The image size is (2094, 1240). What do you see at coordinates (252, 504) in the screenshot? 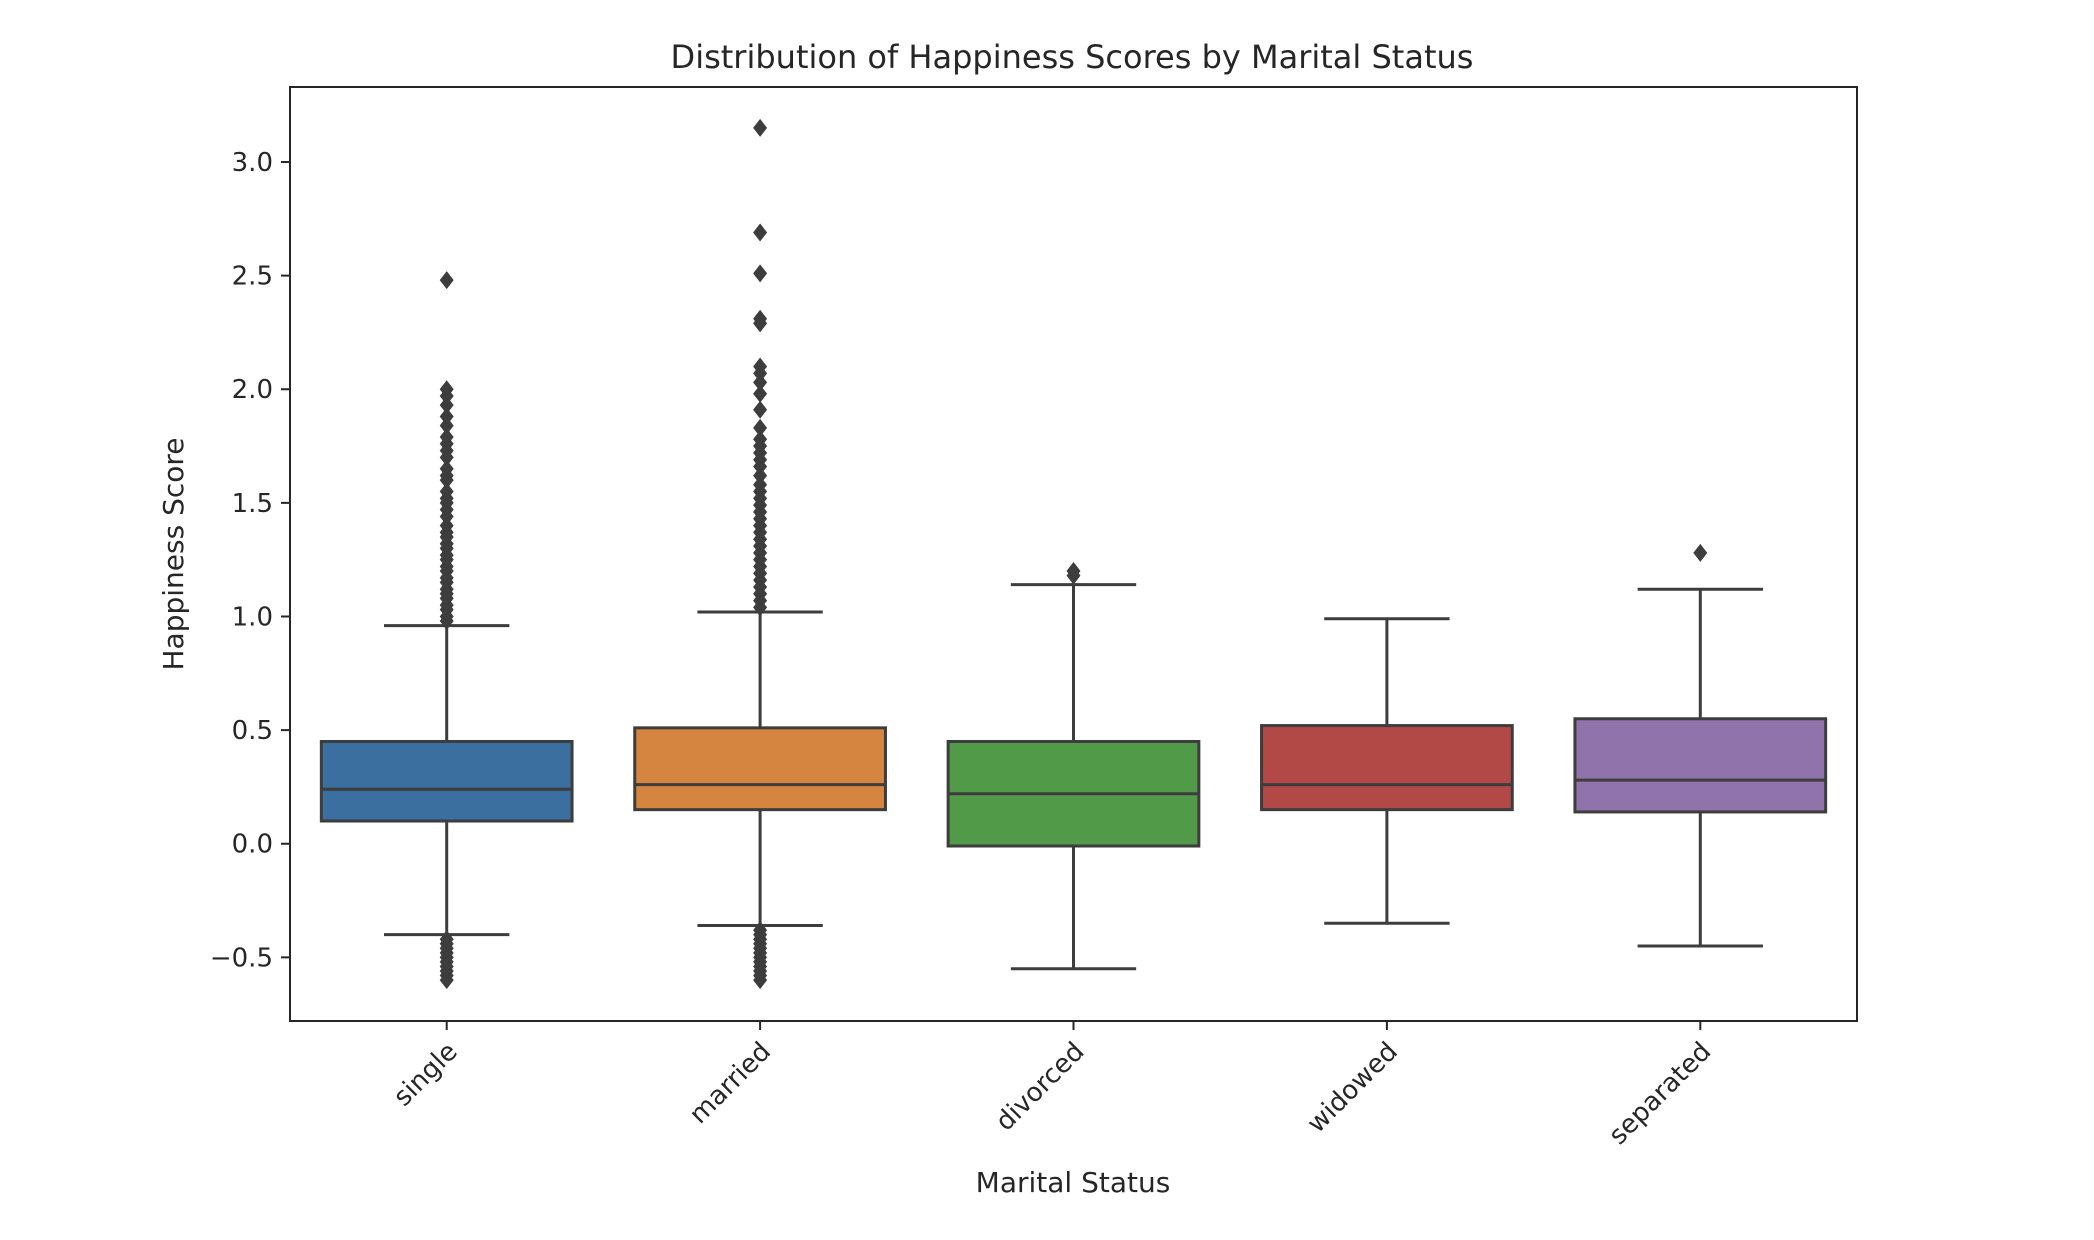
I see `y-tick-label: 1.5` at bounding box center [252, 504].